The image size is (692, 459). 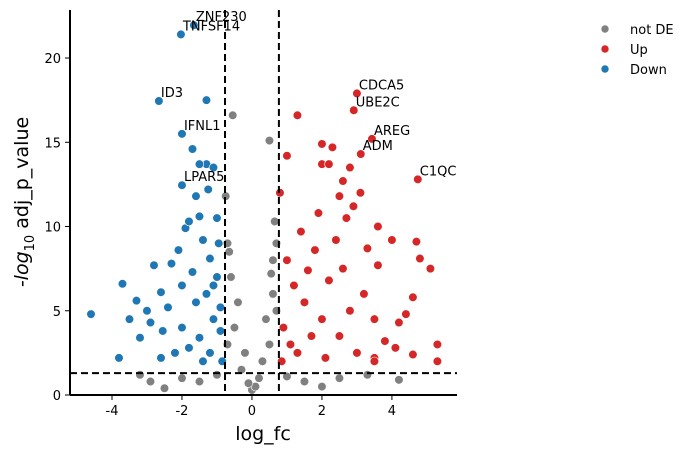 What do you see at coordinates (30, 243) in the screenshot?
I see `y-label-sub: 10` at bounding box center [30, 243].